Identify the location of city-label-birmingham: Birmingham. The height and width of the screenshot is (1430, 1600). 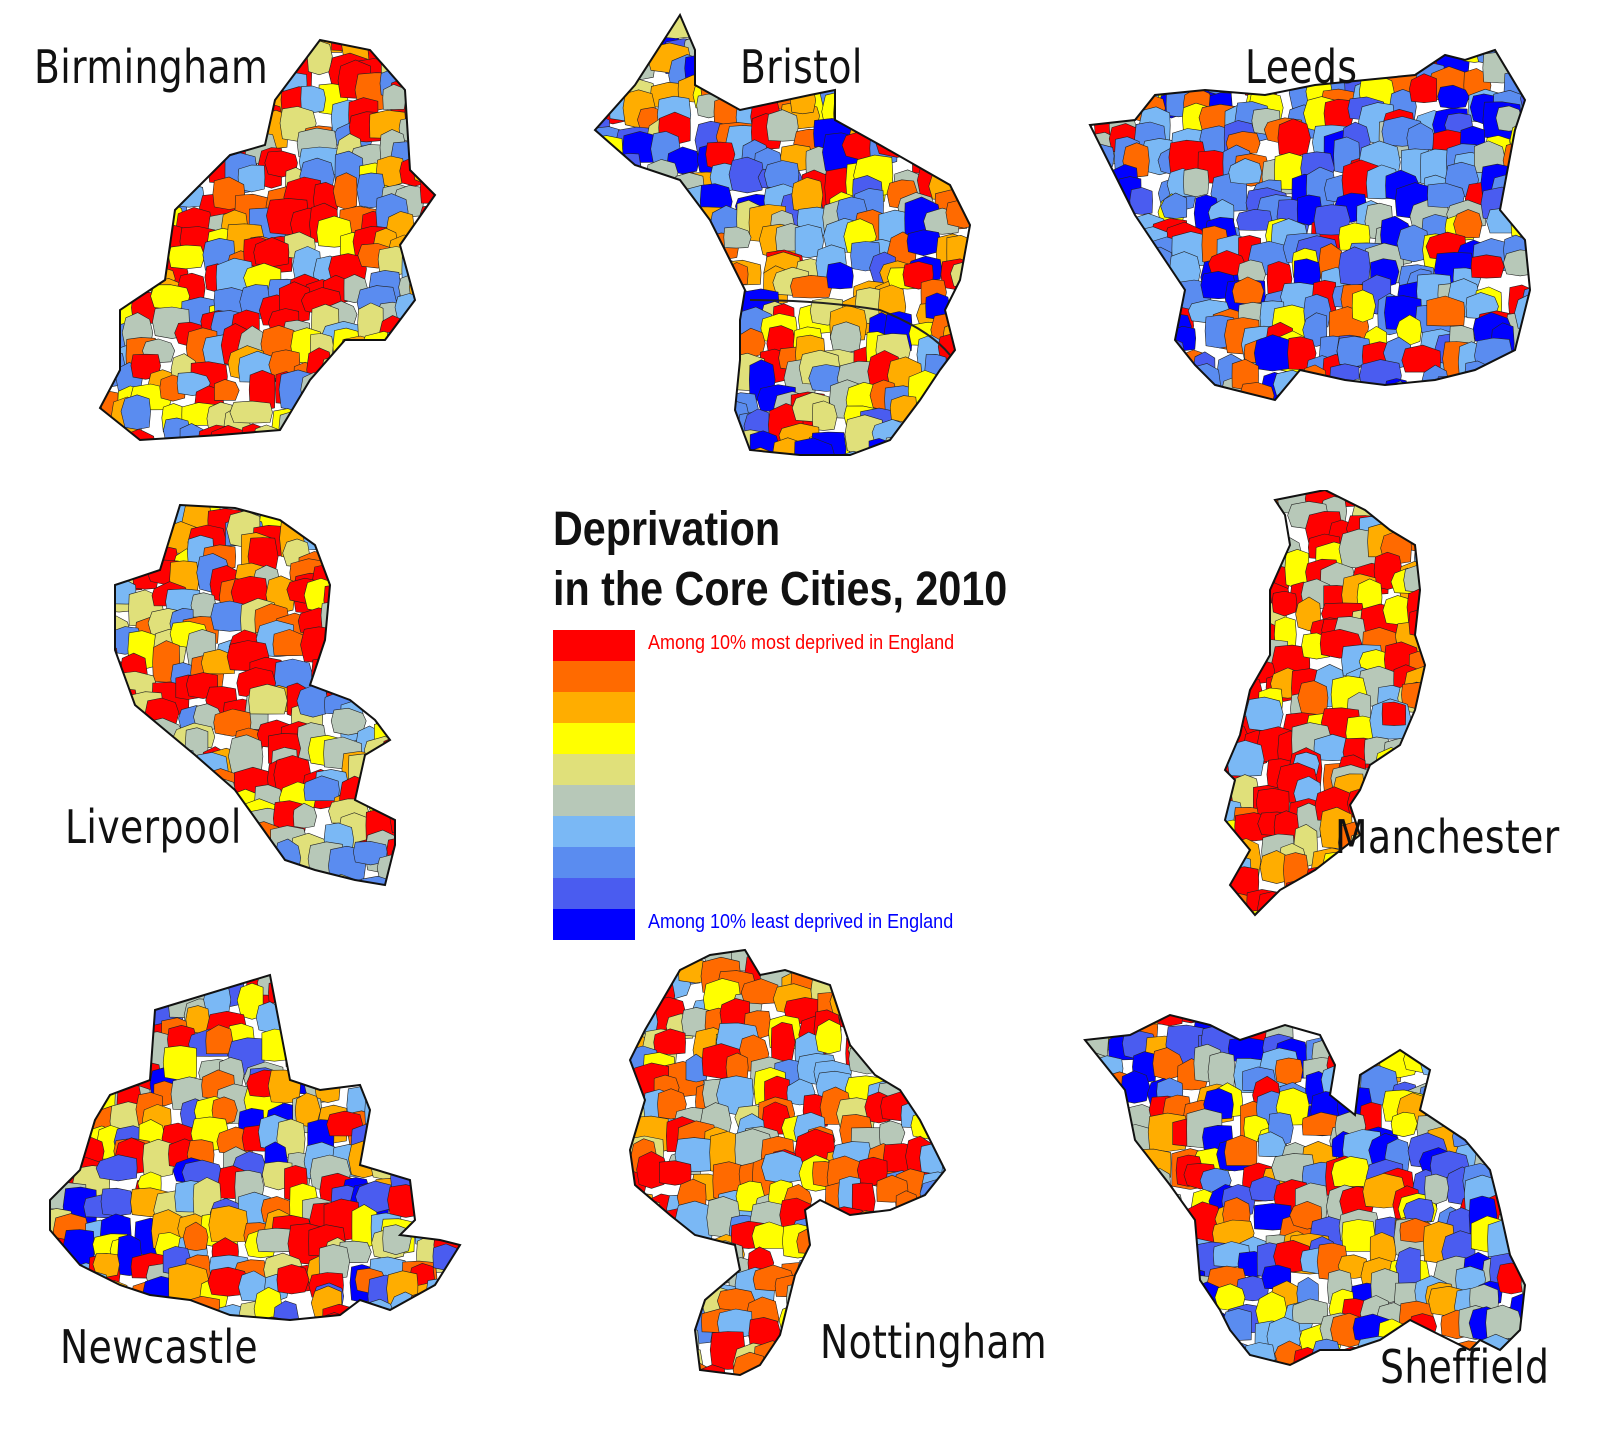
(151, 67).